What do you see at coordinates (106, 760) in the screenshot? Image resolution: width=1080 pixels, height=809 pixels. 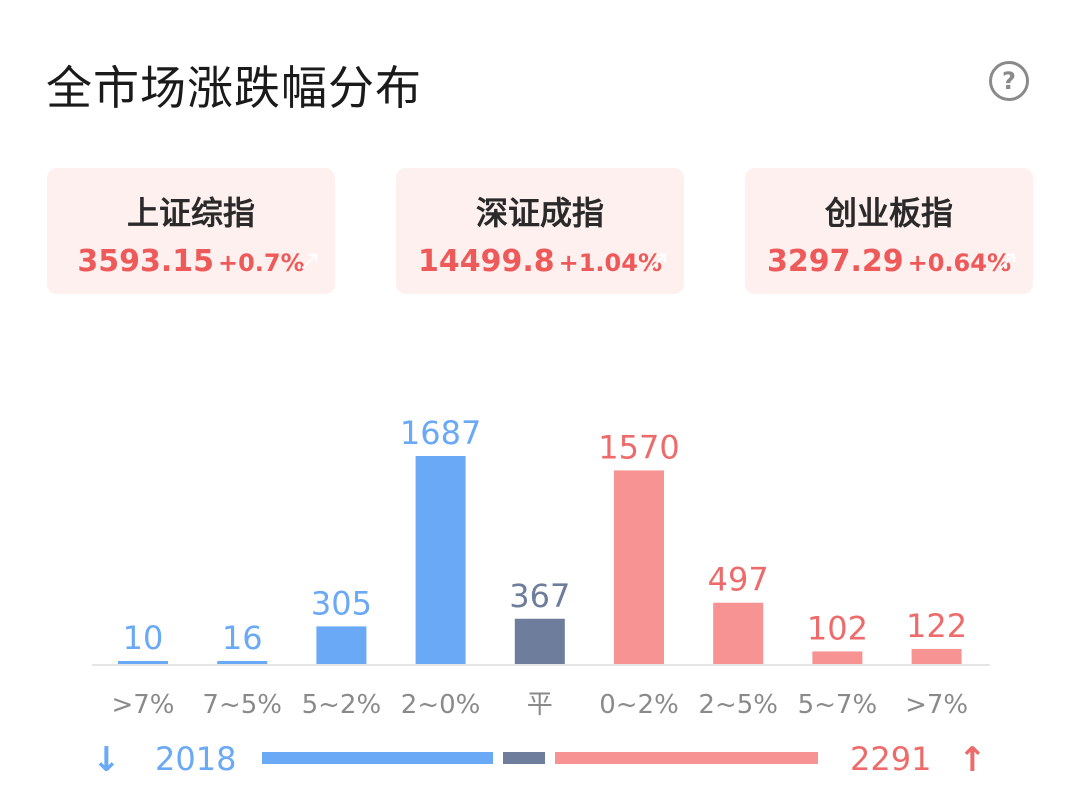 I see `arrow-down-icon: ↓` at bounding box center [106, 760].